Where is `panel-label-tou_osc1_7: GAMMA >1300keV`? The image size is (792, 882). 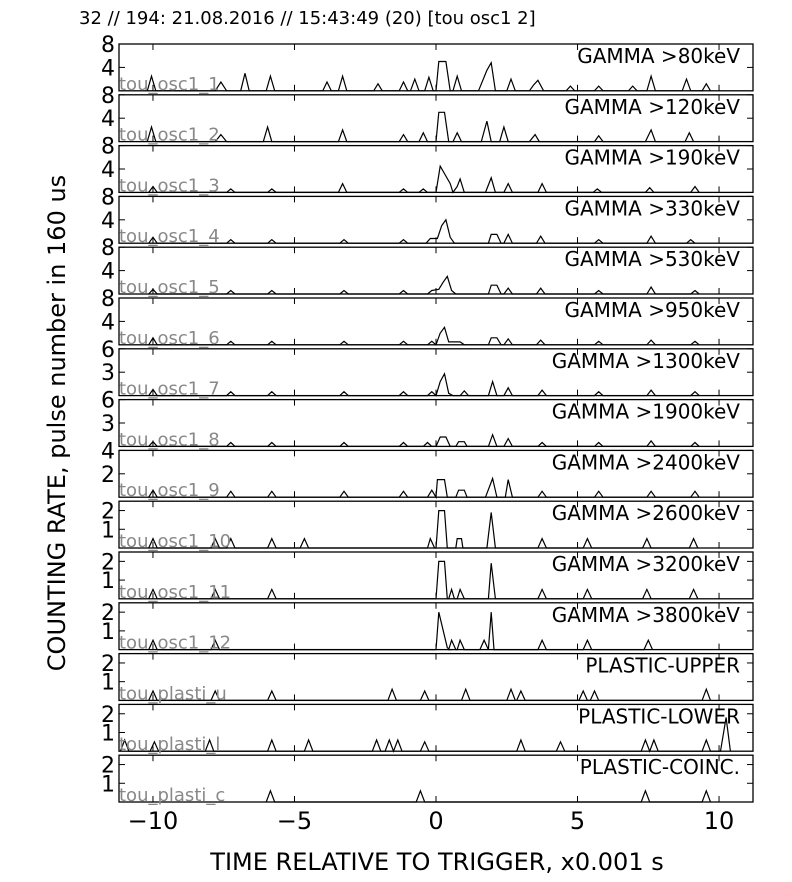 panel-label-tou_osc1_7: GAMMA >1300keV is located at coordinates (646, 361).